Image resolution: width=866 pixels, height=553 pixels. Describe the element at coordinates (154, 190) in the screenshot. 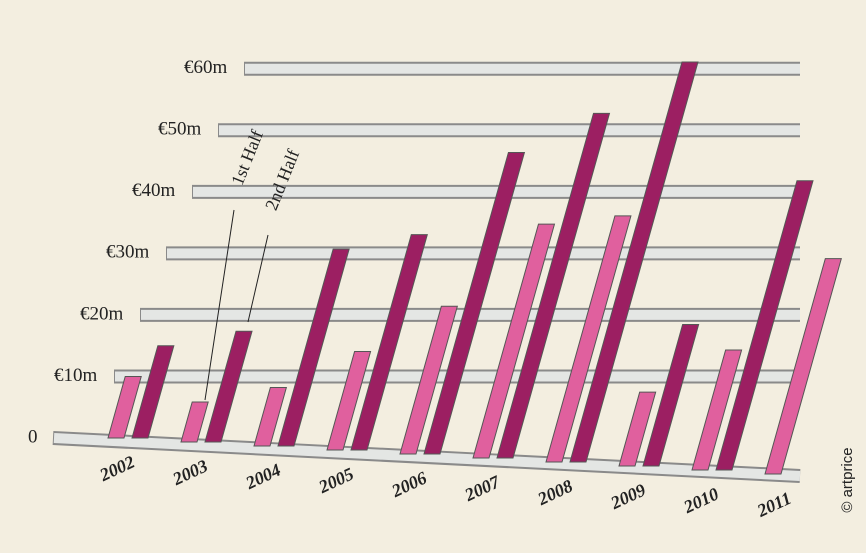

I see `y-tick-label: €40m` at that location.